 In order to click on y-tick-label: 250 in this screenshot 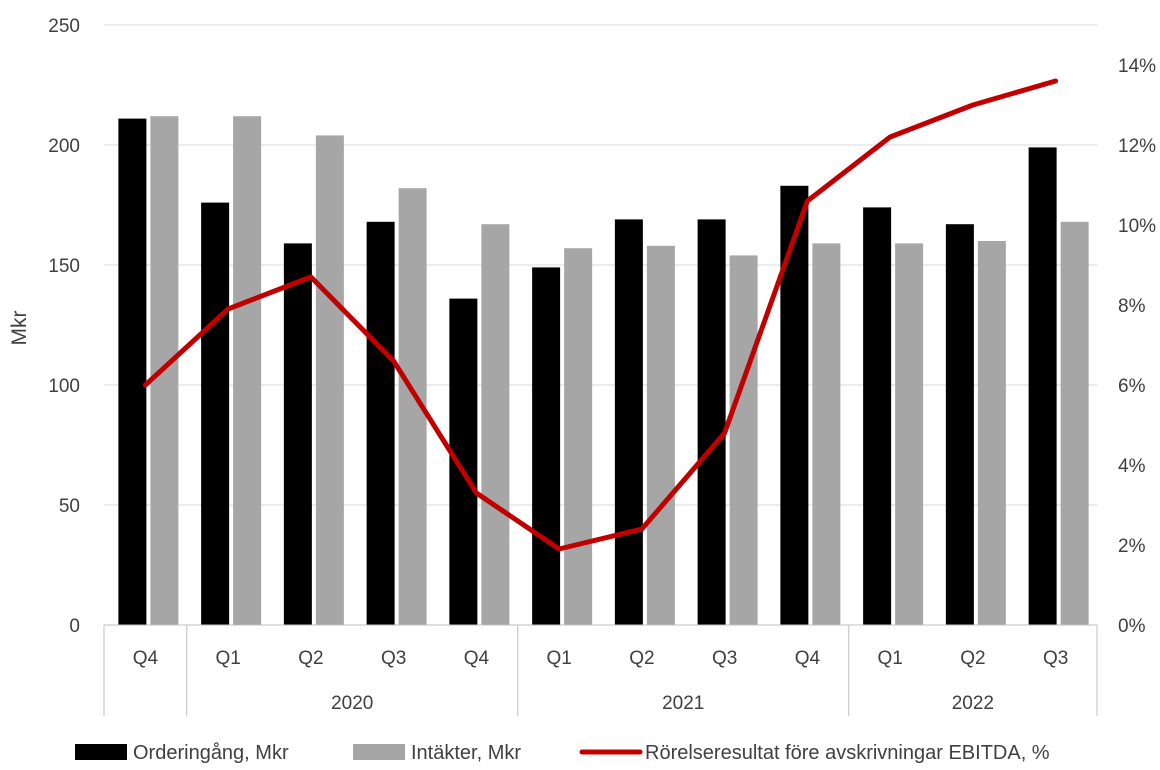, I will do `click(64, 26)`.